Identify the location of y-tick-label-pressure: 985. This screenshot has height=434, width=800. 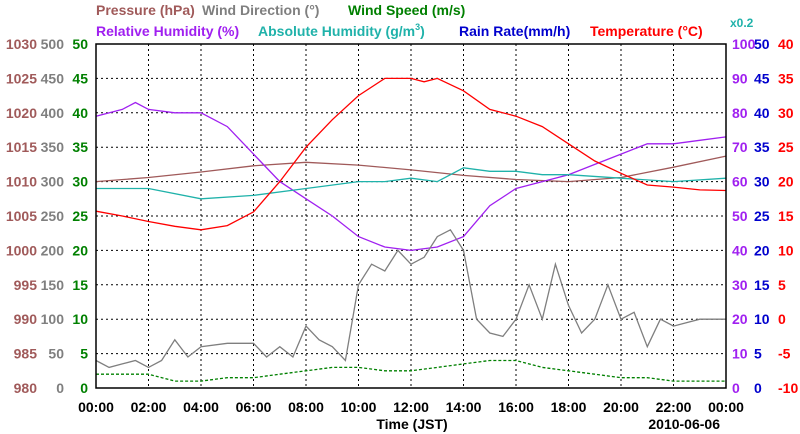
(26, 354).